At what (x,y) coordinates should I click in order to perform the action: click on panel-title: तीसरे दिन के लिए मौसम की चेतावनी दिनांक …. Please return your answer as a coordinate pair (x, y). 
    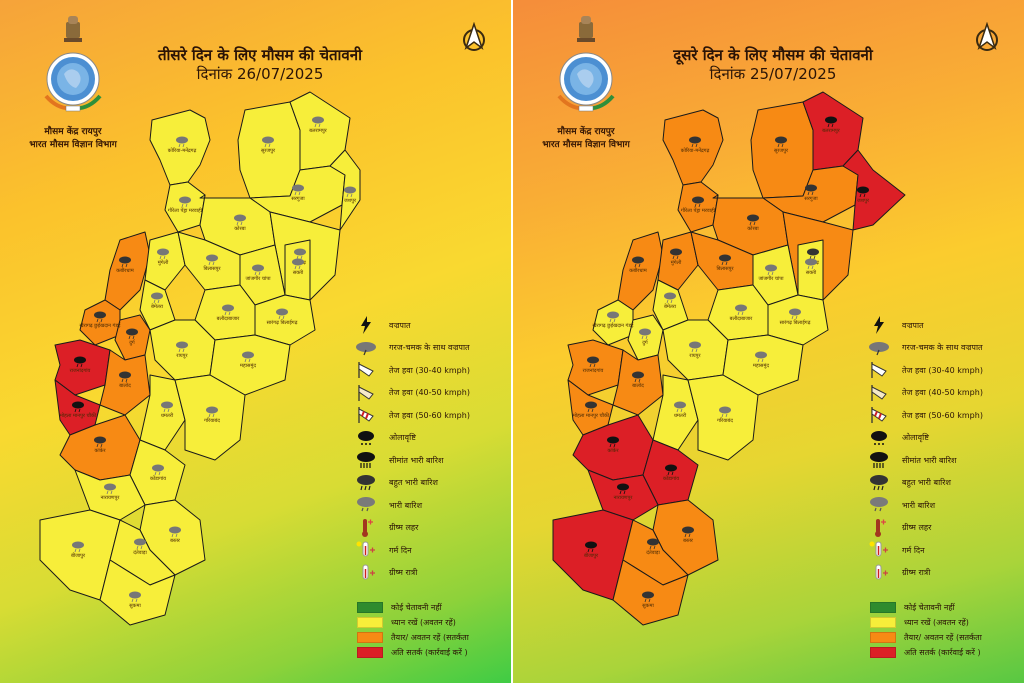
    Looking at the image, I should click on (260, 65).